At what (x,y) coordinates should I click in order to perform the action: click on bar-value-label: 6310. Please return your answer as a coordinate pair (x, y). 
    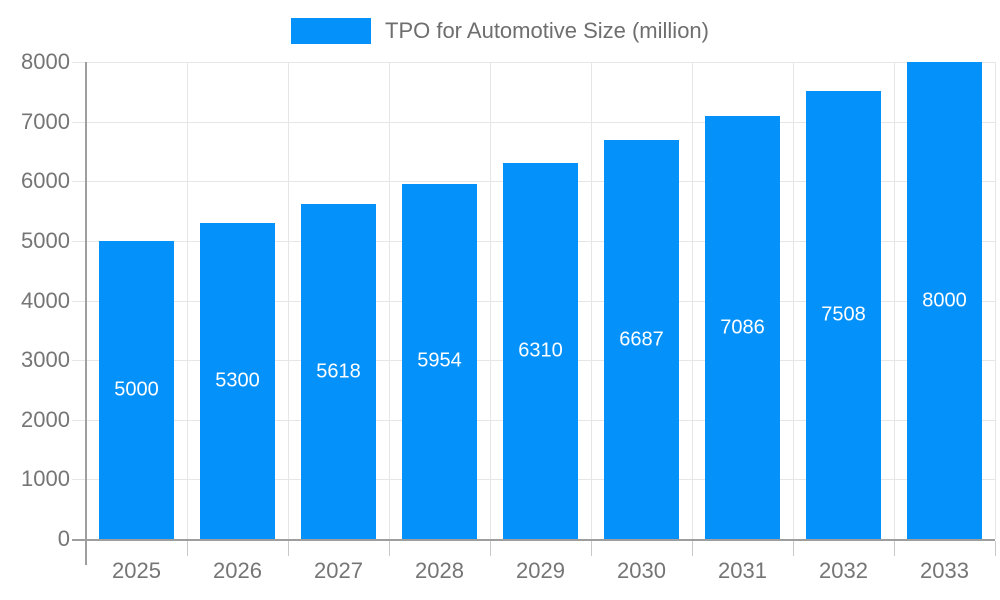
    Looking at the image, I should click on (540, 350).